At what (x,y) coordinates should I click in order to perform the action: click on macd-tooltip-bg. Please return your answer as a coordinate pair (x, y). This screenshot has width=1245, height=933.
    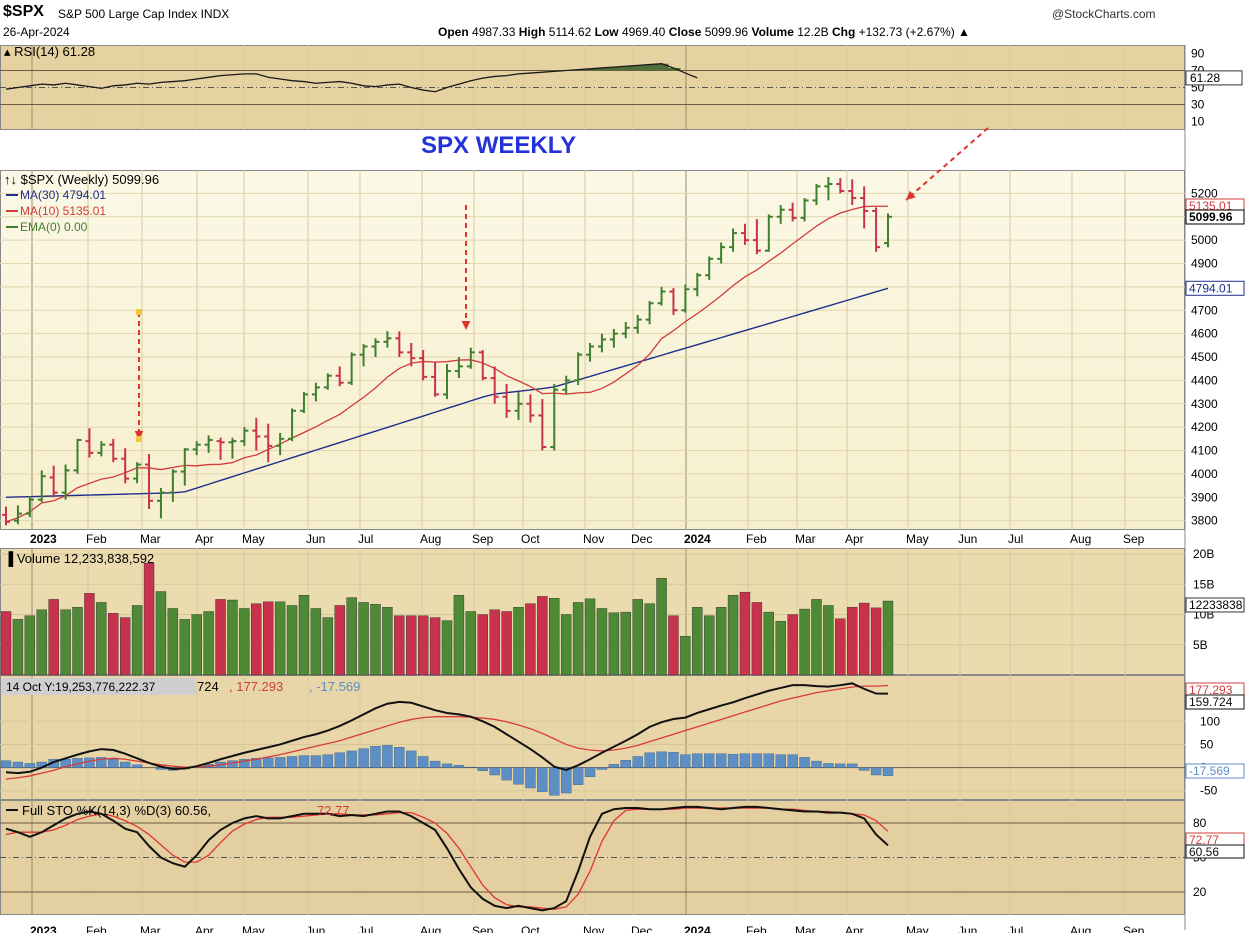
    Looking at the image, I should click on (99, 686).